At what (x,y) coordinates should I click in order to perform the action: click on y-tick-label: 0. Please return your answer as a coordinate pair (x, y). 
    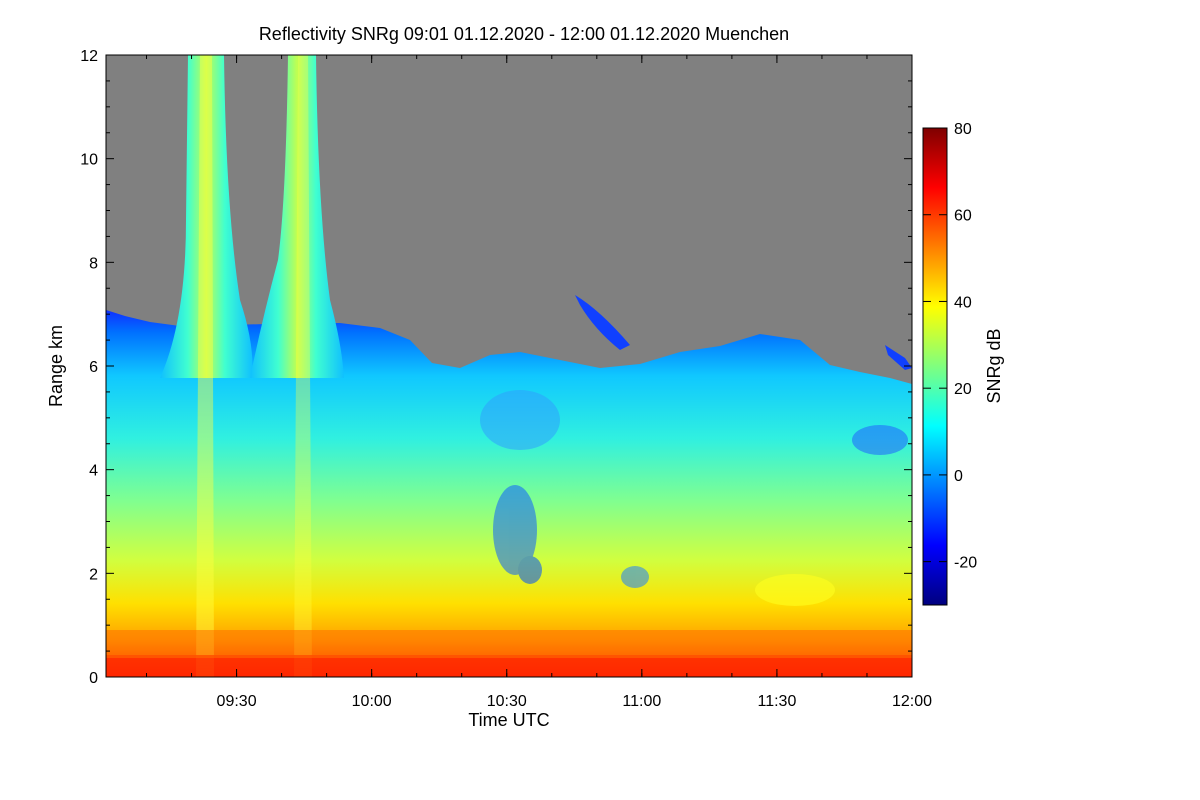
    Looking at the image, I should click on (93, 678).